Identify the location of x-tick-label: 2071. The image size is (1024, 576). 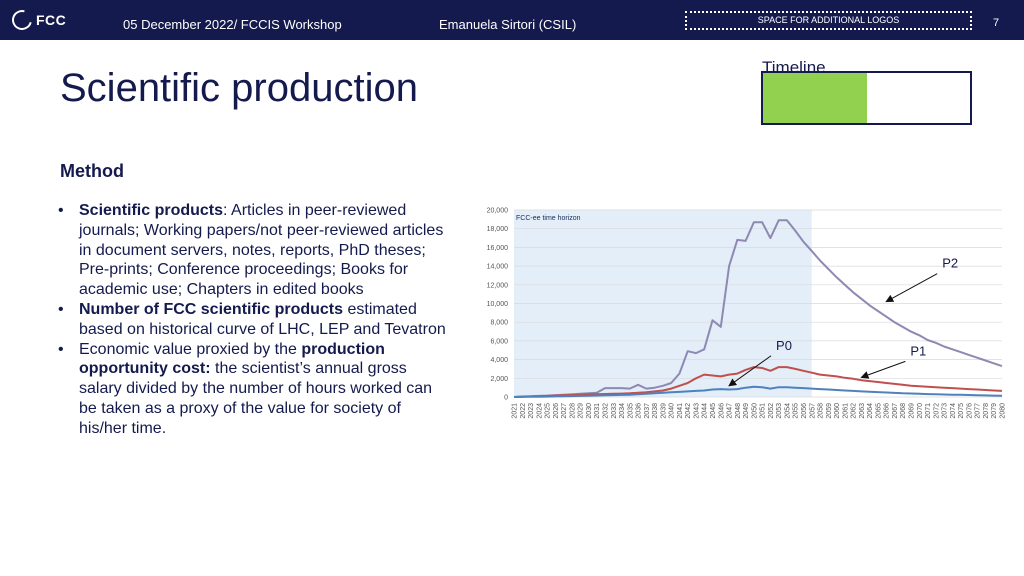
(928, 411).